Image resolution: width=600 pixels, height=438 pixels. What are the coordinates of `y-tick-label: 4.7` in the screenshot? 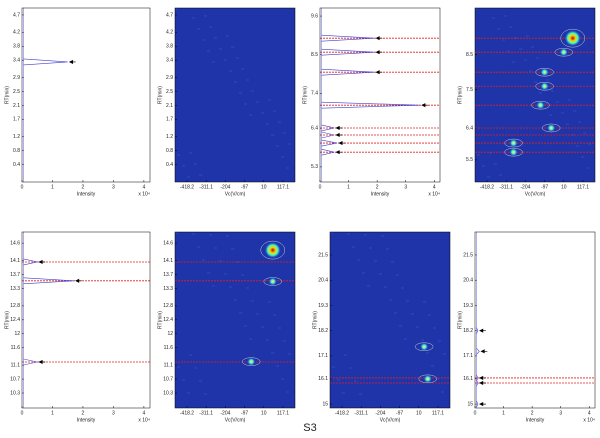 It's located at (16, 15).